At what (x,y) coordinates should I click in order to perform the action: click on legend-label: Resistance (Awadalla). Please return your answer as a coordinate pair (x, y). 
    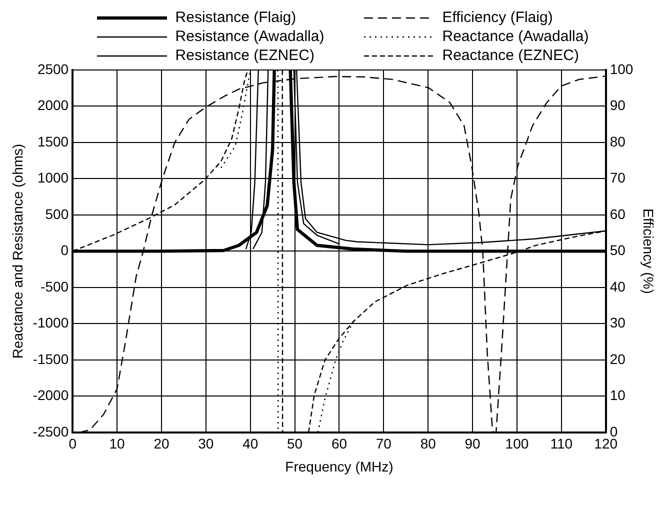
    Looking at the image, I should click on (249, 36).